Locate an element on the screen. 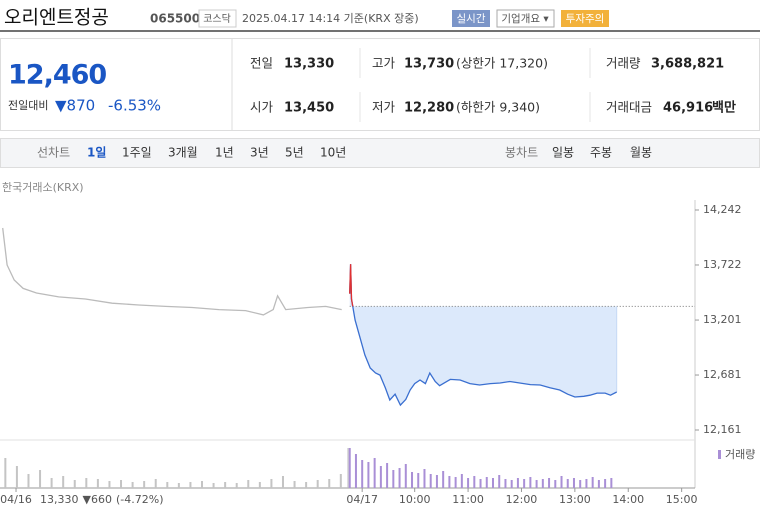 The height and width of the screenshot is (510, 760). tab: 주봉 is located at coordinates (601, 153).